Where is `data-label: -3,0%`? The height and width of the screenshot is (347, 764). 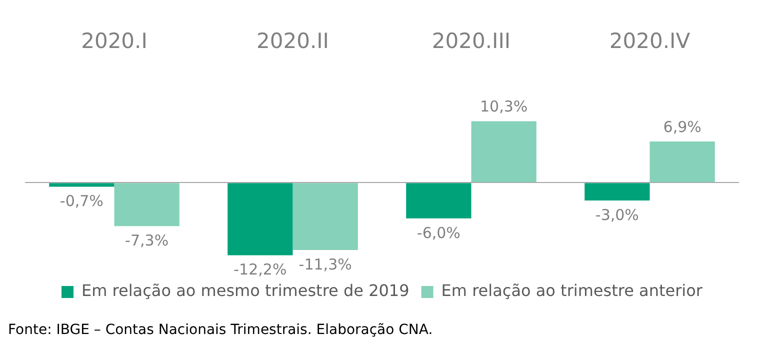
data-label: -3,0% is located at coordinates (617, 215).